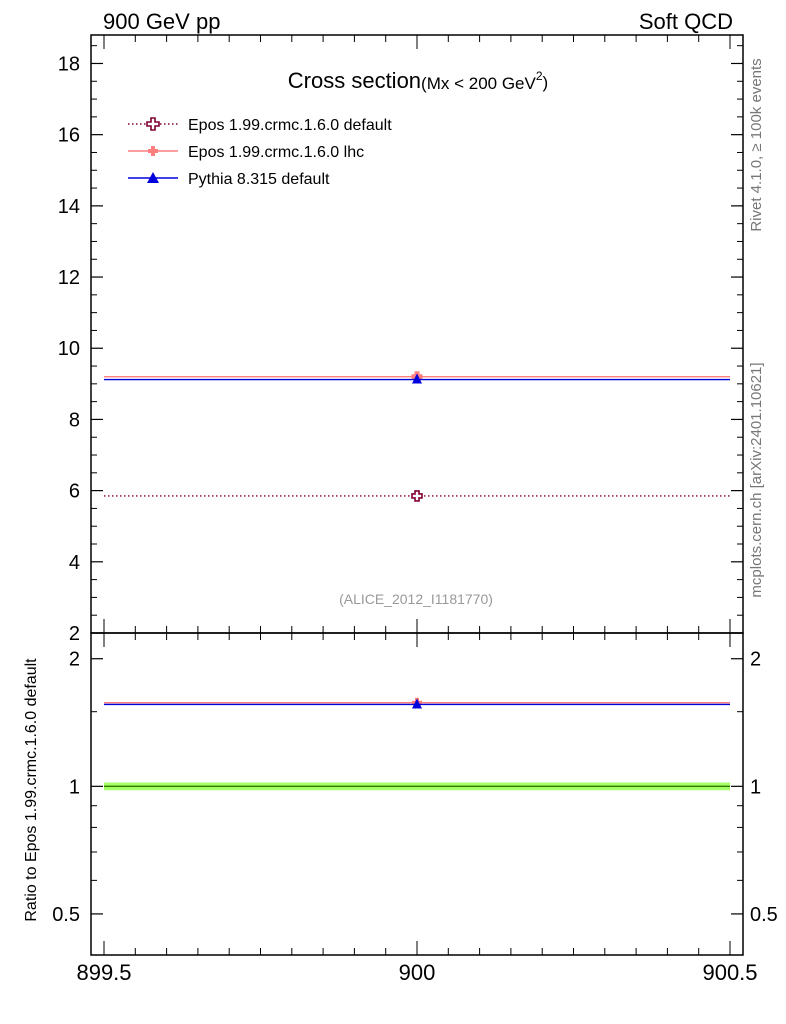  What do you see at coordinates (418, 80) in the screenshot?
I see `plot-title: Cross section(Mx < 200 GeV2)` at bounding box center [418, 80].